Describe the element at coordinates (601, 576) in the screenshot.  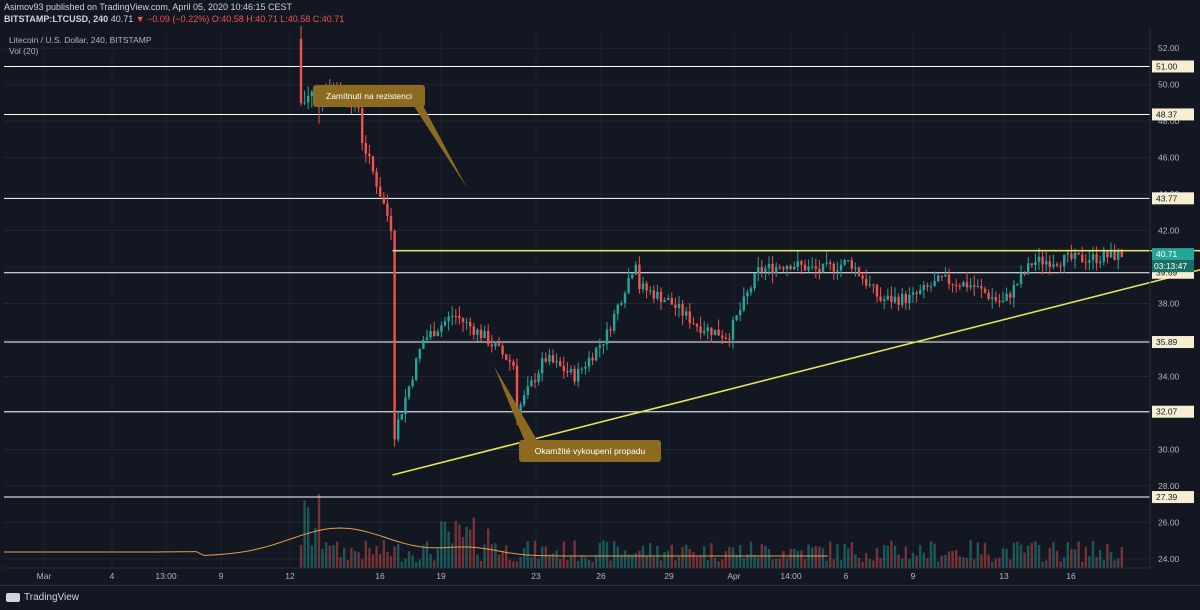
I see `time-tick-label: 26` at that location.